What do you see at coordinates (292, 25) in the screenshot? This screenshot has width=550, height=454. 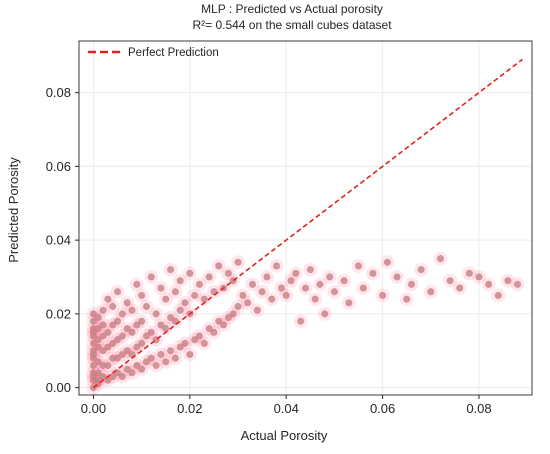 I see `chart-subtitle: R²= 0.544 on the small cubes dataset` at bounding box center [292, 25].